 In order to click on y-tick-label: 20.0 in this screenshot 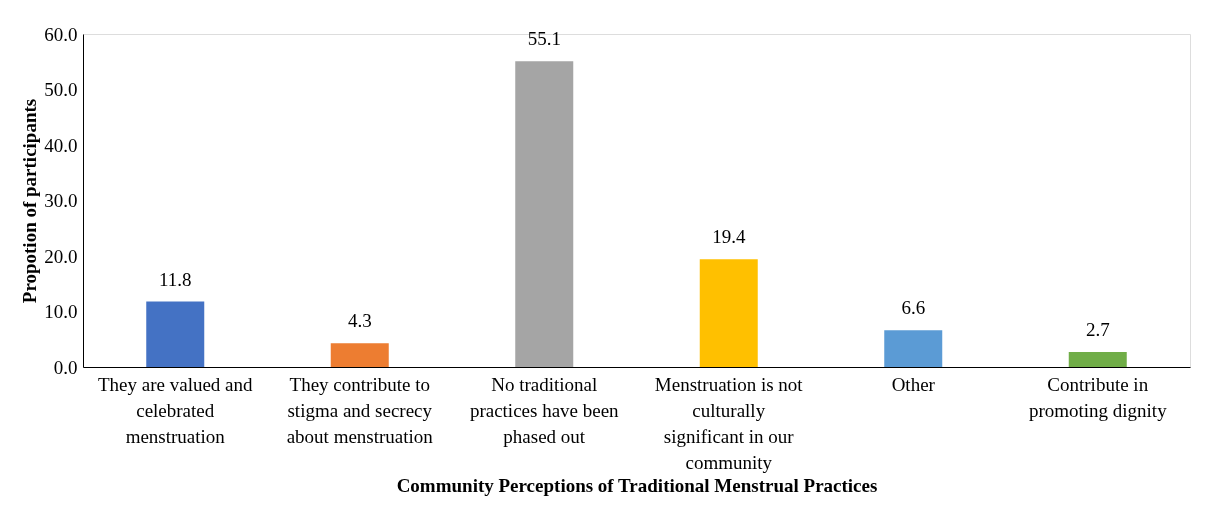, I will do `click(61, 256)`.